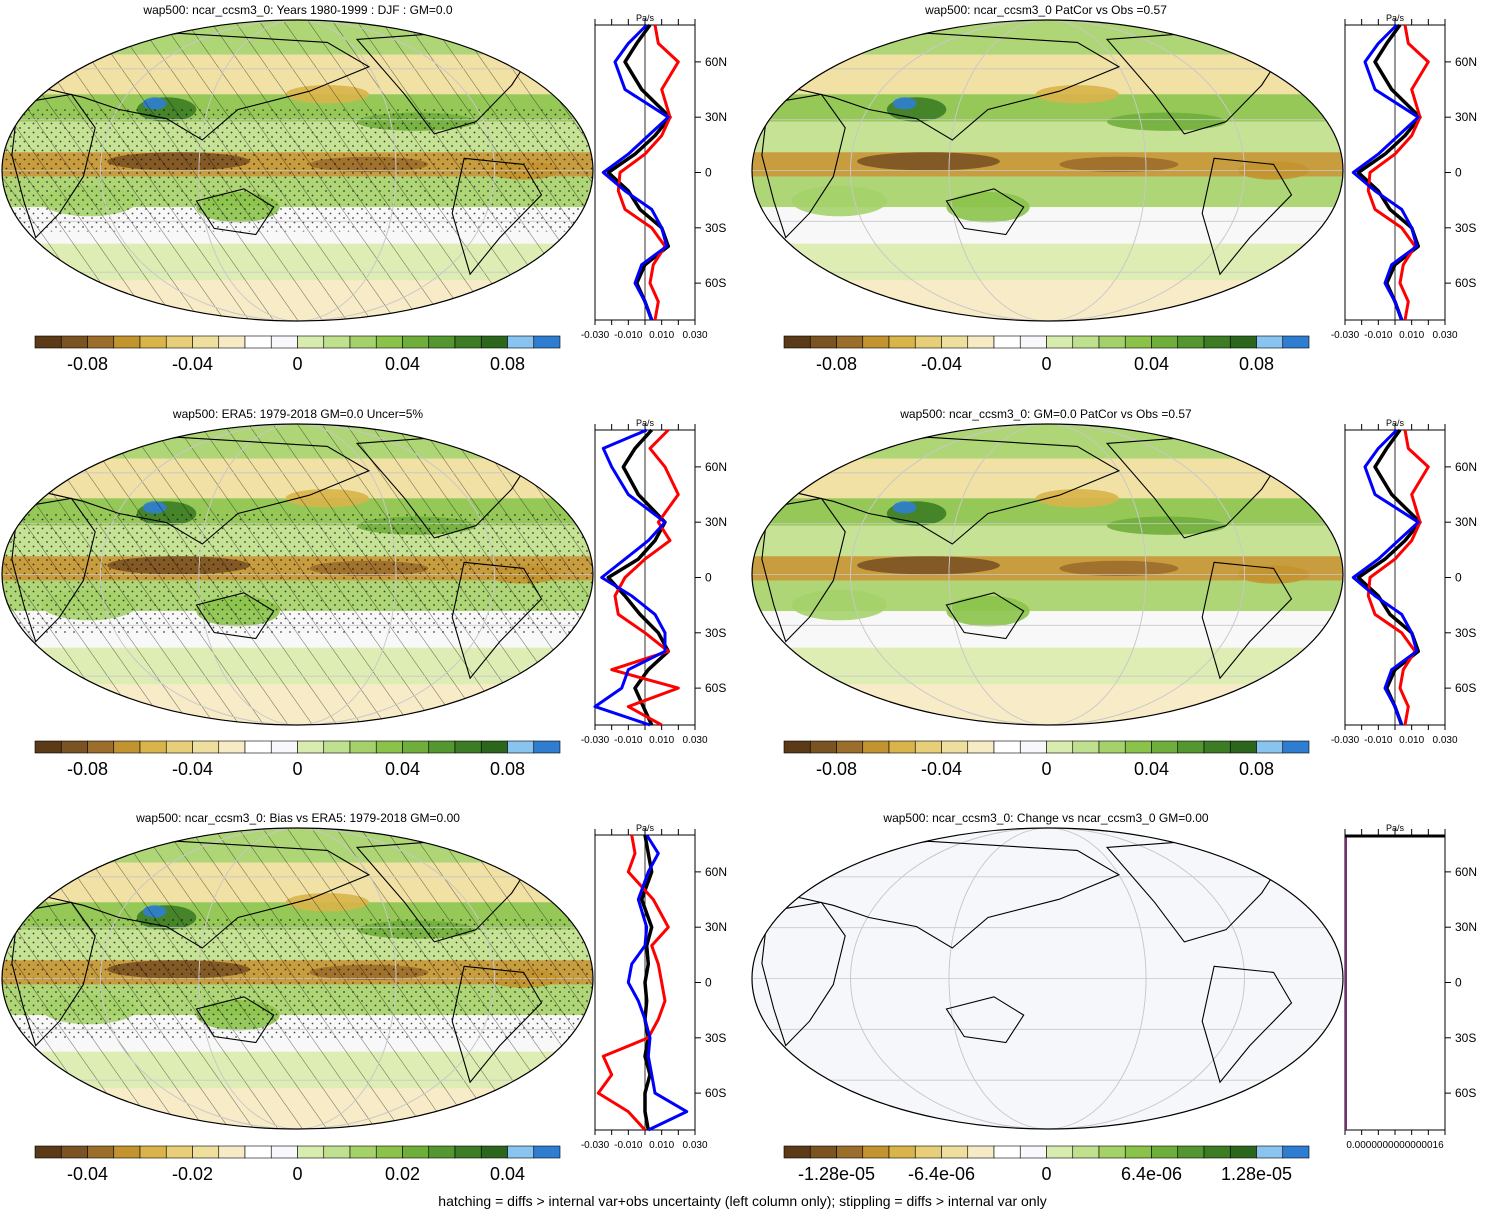 Image resolution: width=1485 pixels, height=1212 pixels. What do you see at coordinates (715, 283) in the screenshot?
I see `profile-y-tick-label: 60S` at bounding box center [715, 283].